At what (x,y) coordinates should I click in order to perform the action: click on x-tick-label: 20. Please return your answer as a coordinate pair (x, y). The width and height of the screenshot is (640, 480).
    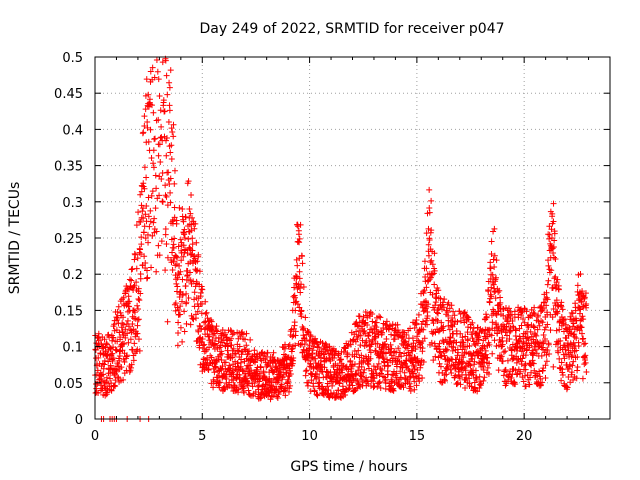
    Looking at the image, I should click on (524, 436).